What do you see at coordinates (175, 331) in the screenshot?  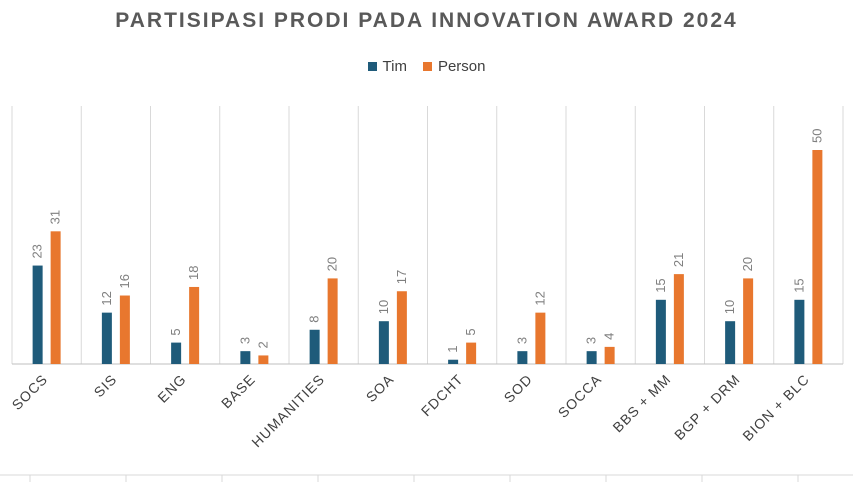 I see `data-label-tim-eng: 5` at bounding box center [175, 331].